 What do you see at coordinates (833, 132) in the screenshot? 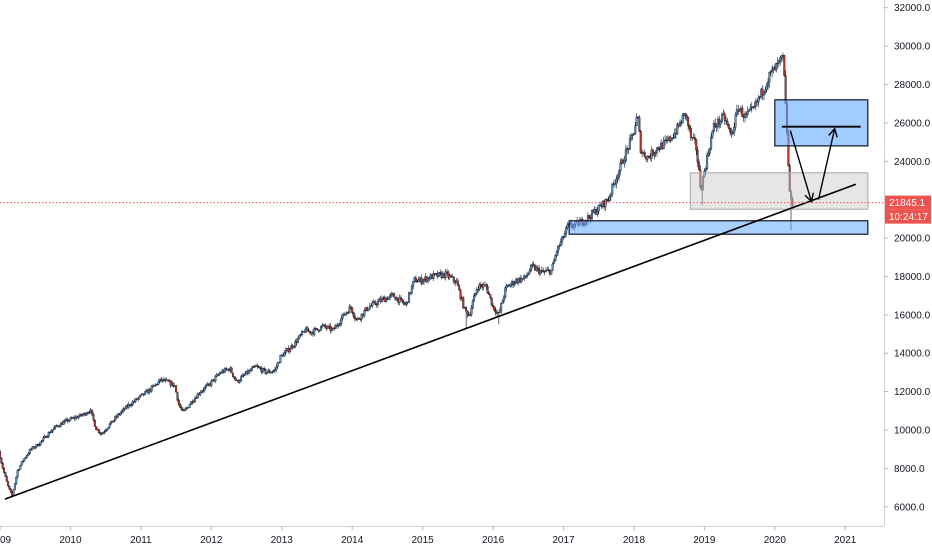
I see `arrow-up-head` at bounding box center [833, 132].